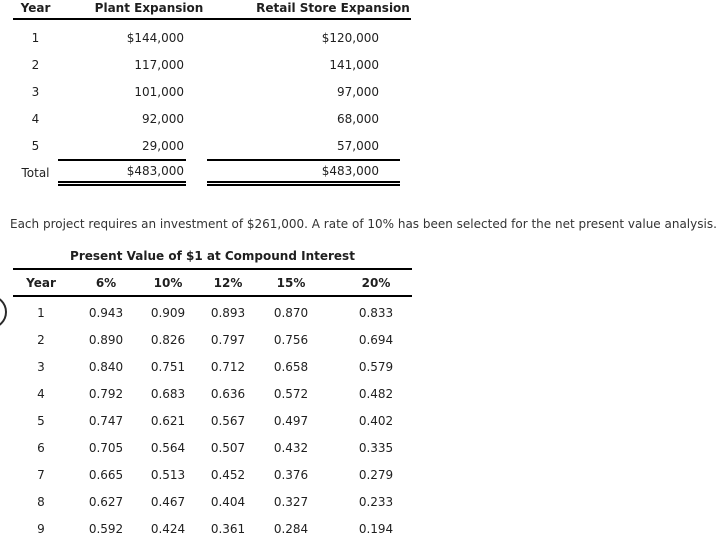 This screenshot has height=542, width=728. I want to click on retail-value-cell: 97,000, so click(358, 91).